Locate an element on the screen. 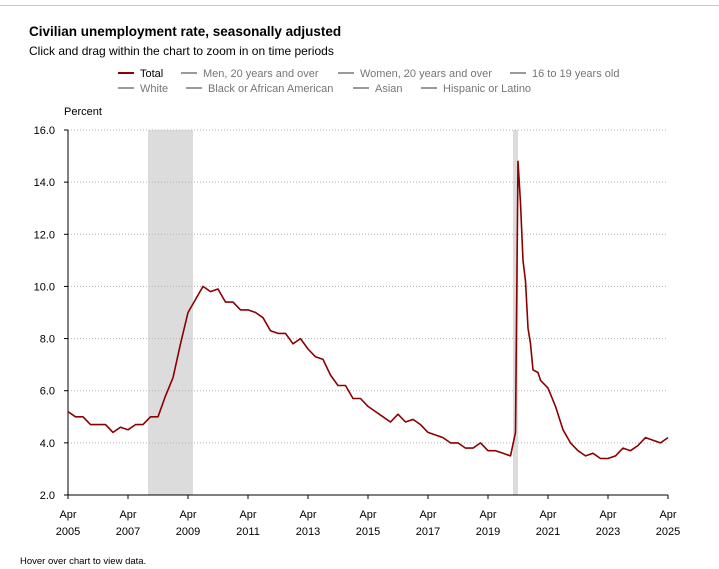  y-tick-label: 2.0 is located at coordinates (47, 496).